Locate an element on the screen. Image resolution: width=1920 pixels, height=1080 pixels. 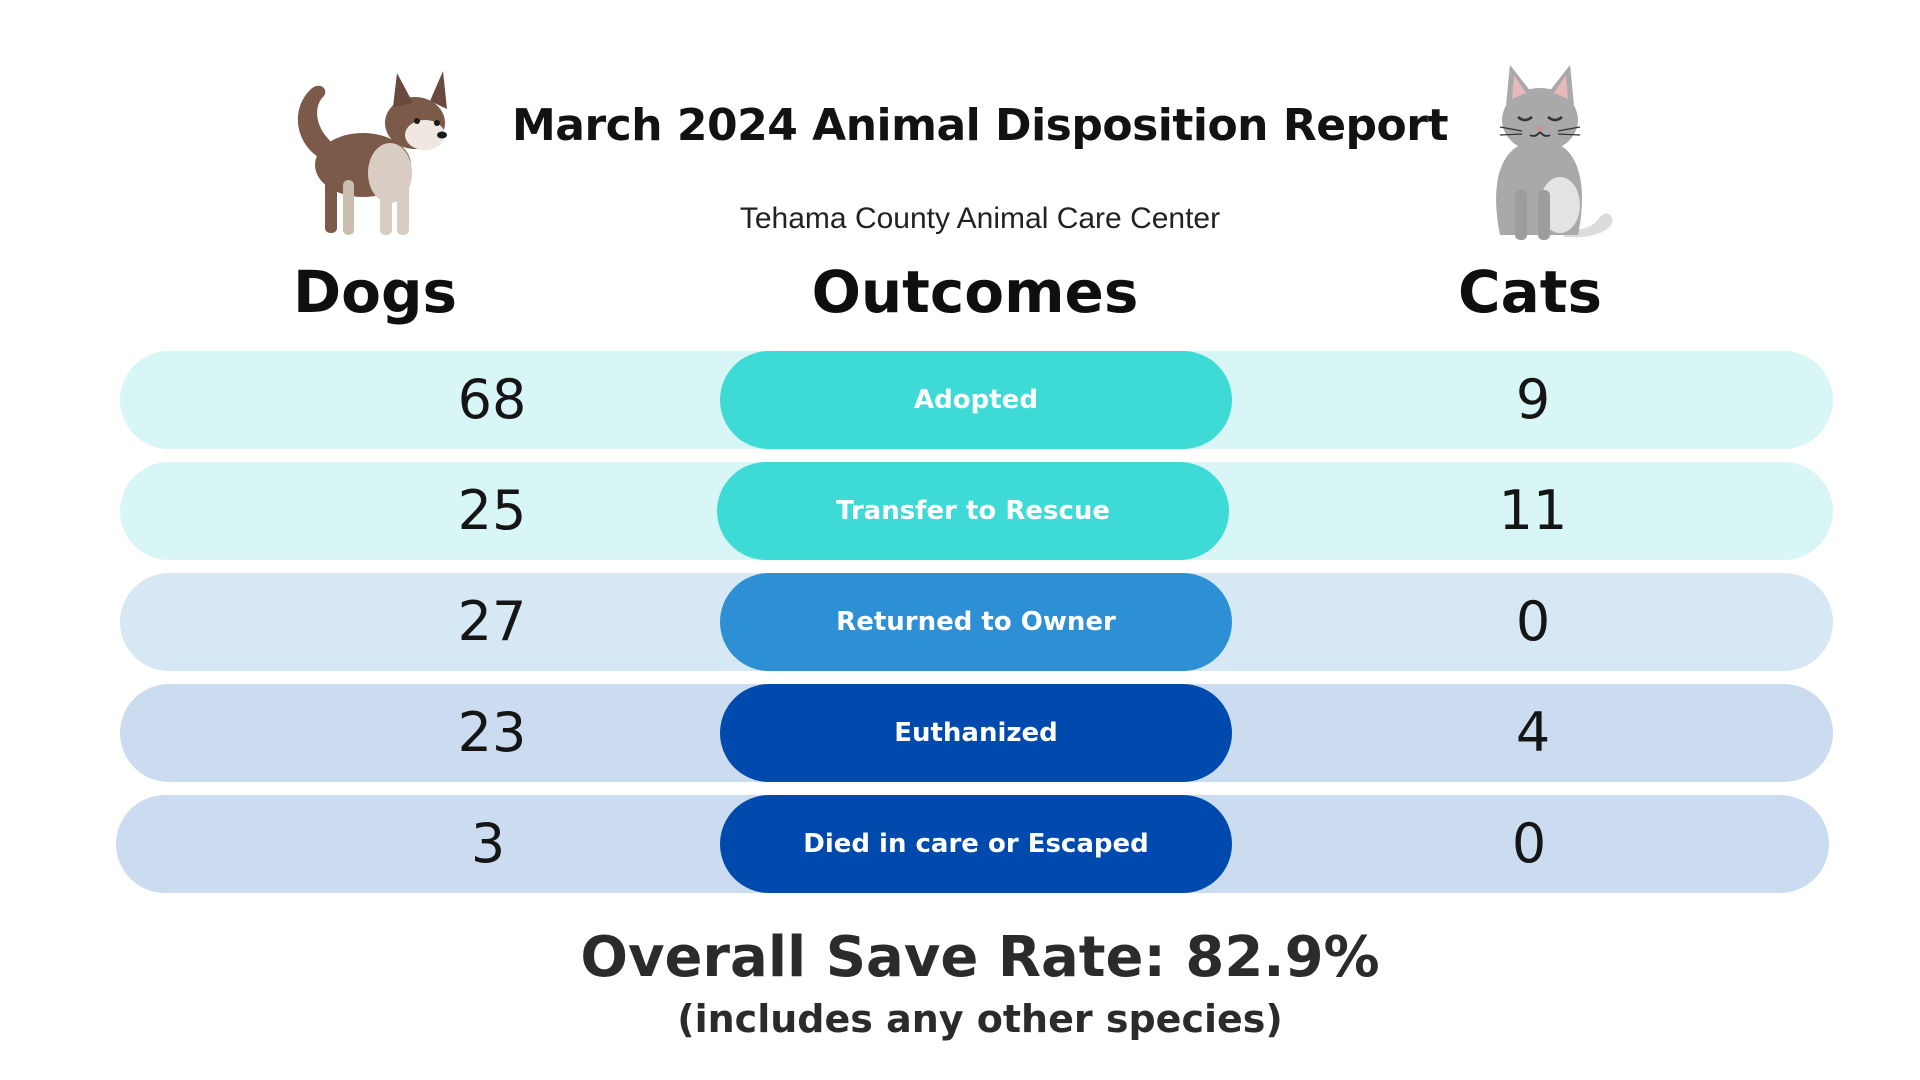
cat-illustration is located at coordinates (1554, 152).